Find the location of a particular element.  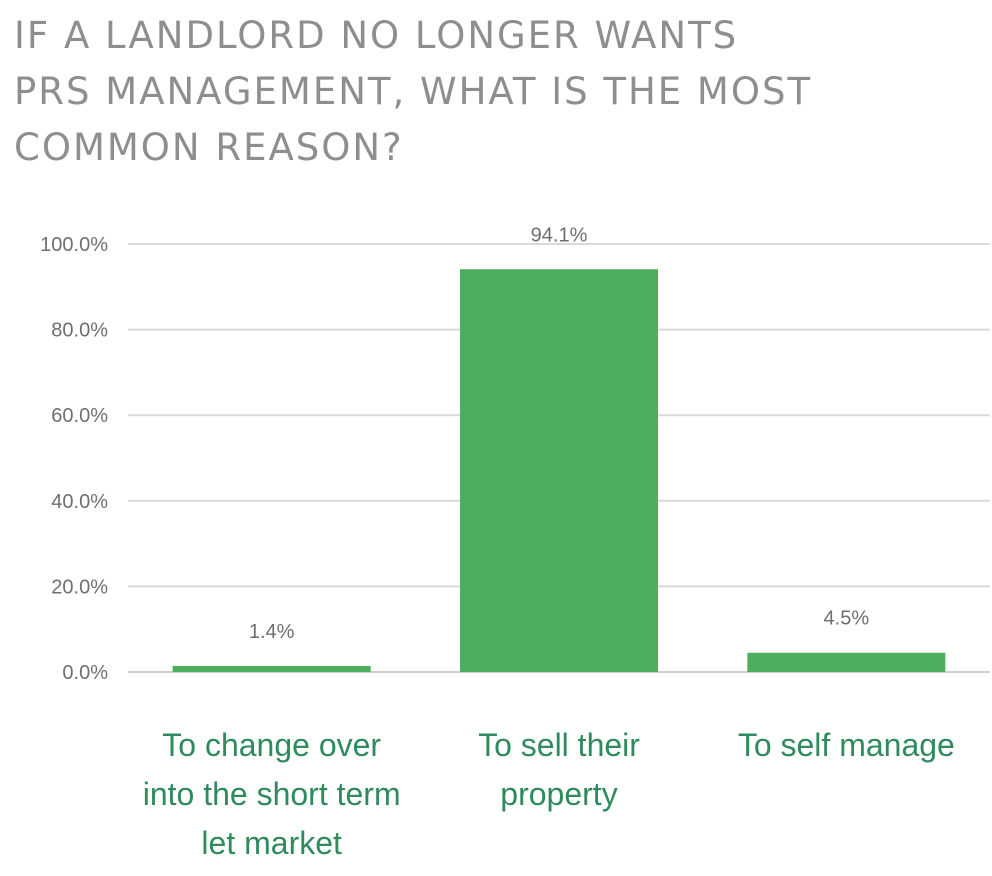

category-label-line: To change over is located at coordinates (271, 745).